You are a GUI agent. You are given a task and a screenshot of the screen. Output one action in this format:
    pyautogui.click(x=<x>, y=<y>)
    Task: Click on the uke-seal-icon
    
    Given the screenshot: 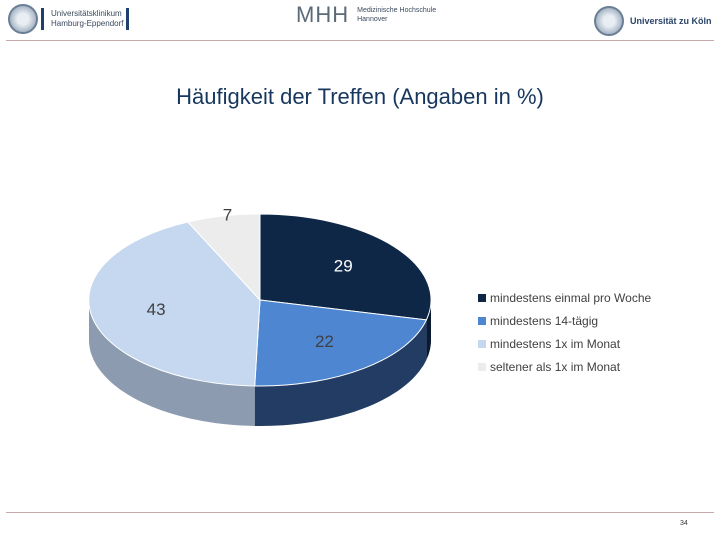 What is the action you would take?
    pyautogui.click(x=23, y=19)
    